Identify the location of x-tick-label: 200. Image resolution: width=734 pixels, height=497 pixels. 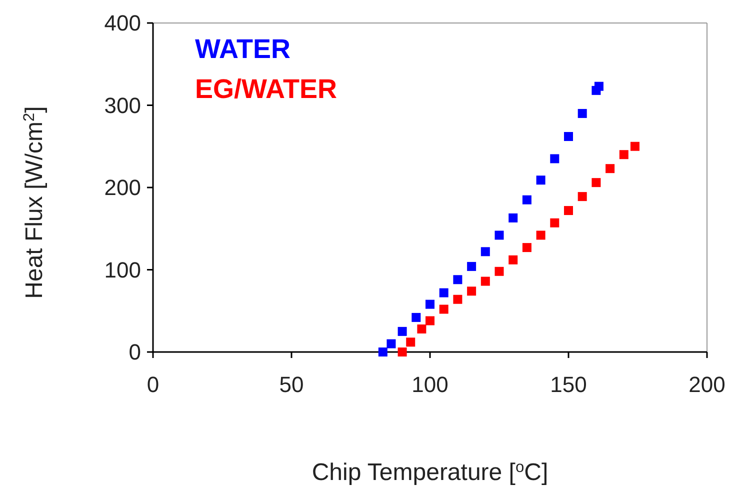
(707, 384).